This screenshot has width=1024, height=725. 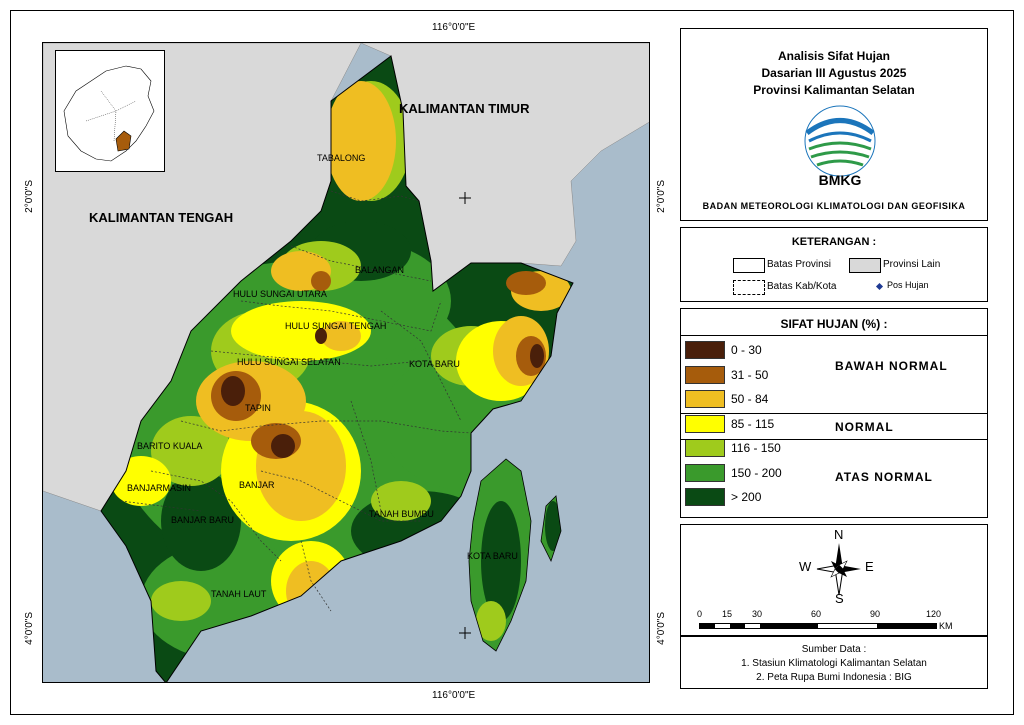 What do you see at coordinates (380, 270) in the screenshot?
I see `label-balangan: BALANGAN` at bounding box center [380, 270].